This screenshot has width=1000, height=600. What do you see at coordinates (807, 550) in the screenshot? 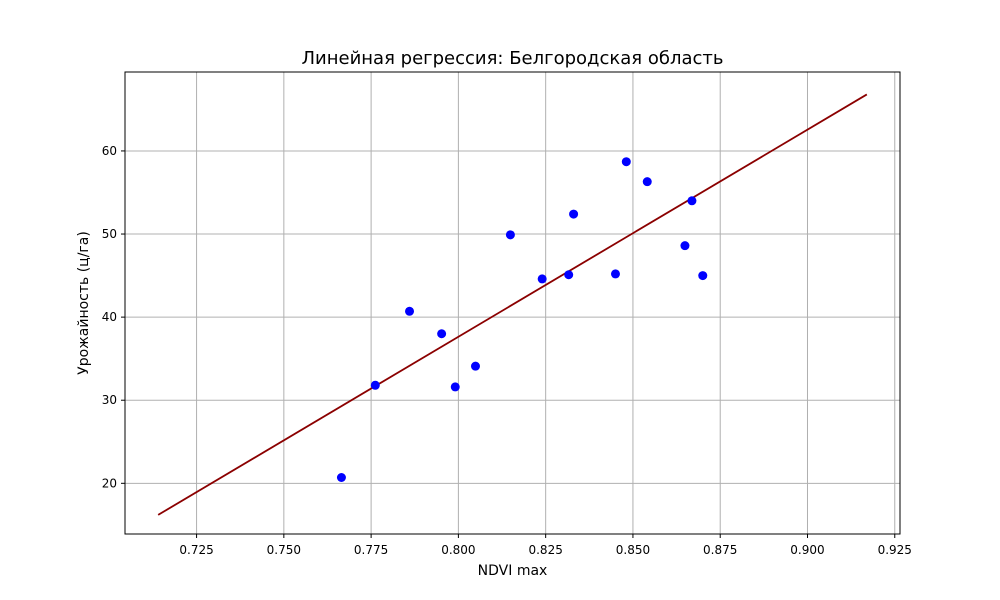
I see `x-tick-label: 0.900` at bounding box center [807, 550].